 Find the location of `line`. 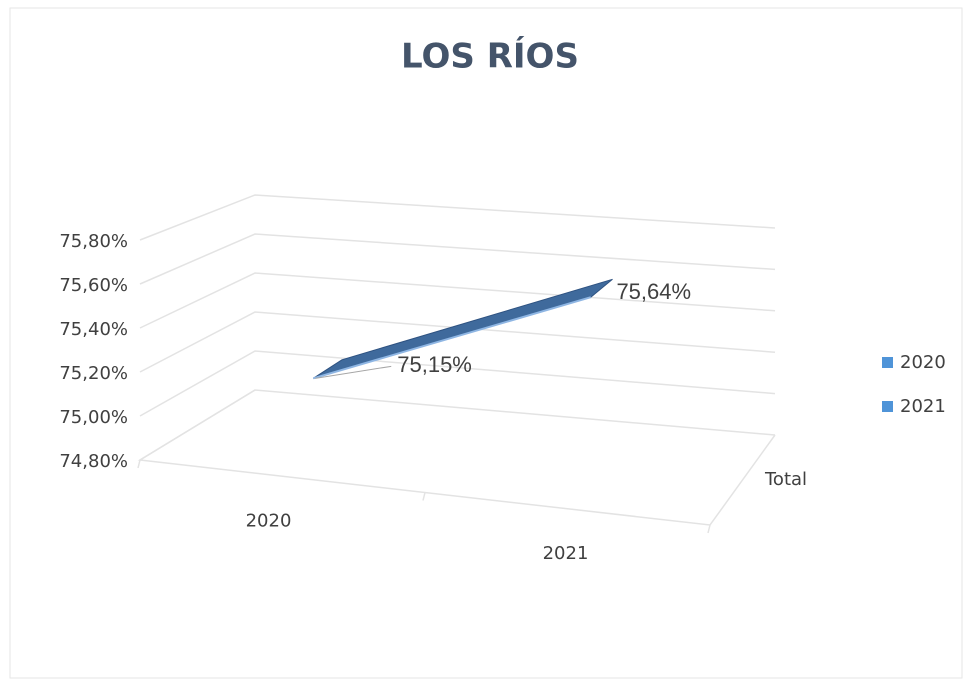

line is located at coordinates (452, 338).